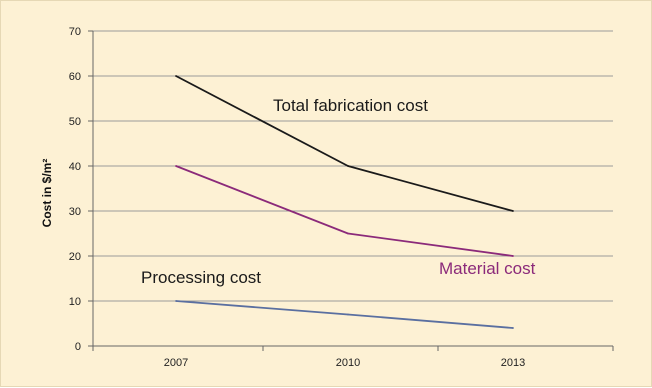  I want to click on annotation-total-fabrication-cost: Total fabrication cost, so click(350, 105).